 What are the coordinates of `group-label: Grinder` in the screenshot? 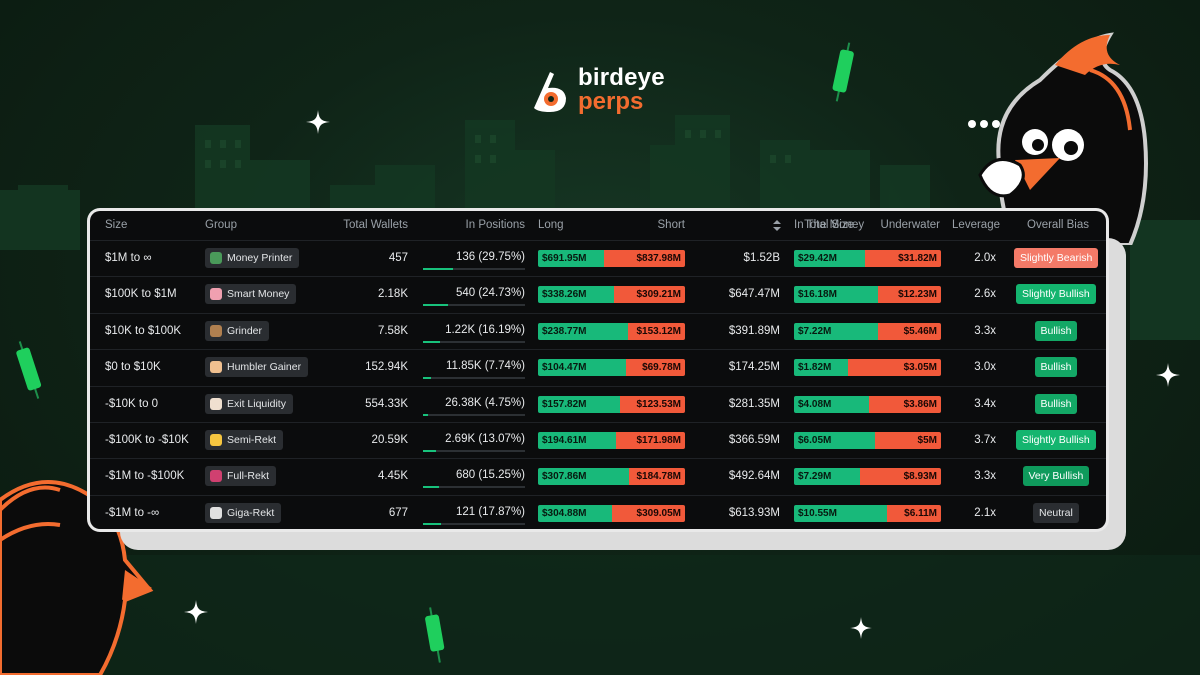 It's located at (245, 330).